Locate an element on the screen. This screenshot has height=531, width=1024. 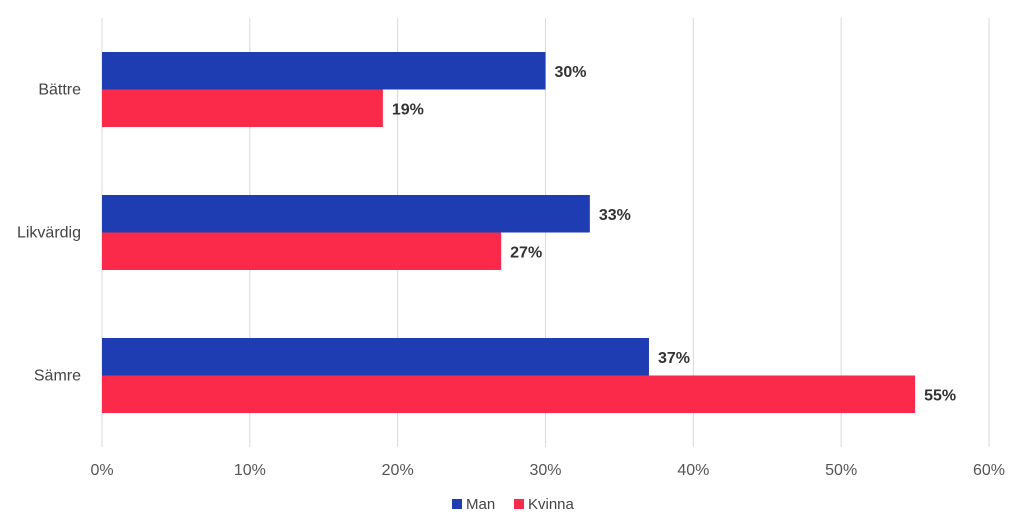
category-label-1: Likvärdig is located at coordinates (49, 233).